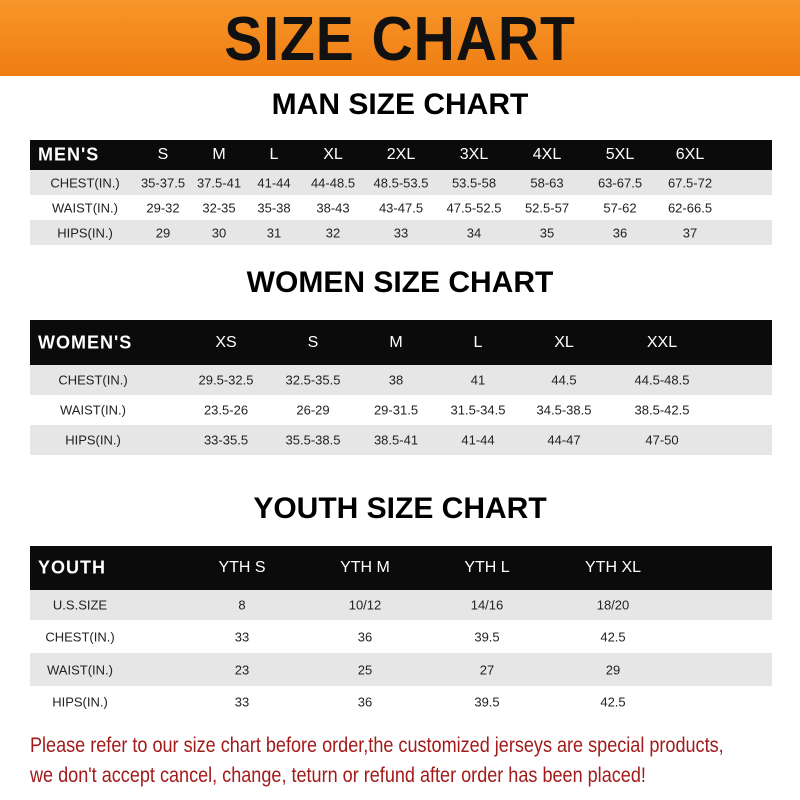 The height and width of the screenshot is (800, 800). I want to click on table-cell: 48.5-53.5, so click(401, 182).